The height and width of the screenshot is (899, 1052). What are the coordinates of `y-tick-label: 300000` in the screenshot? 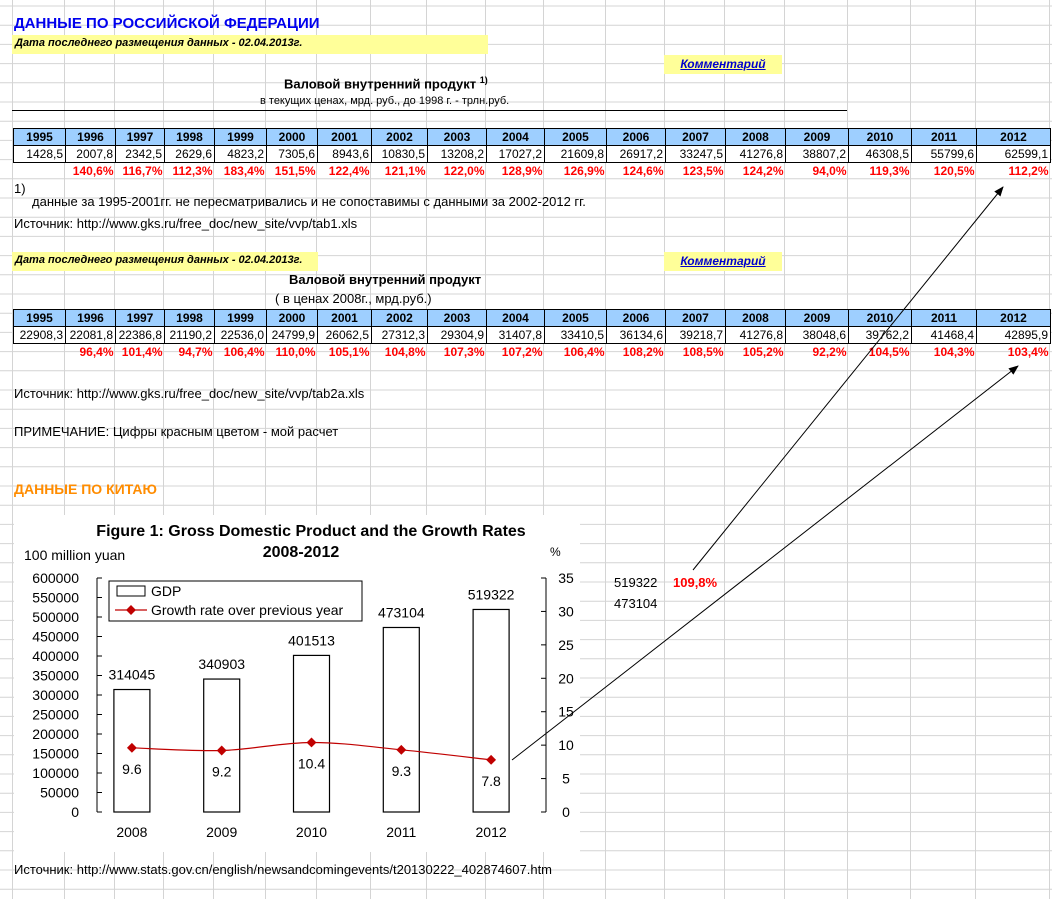 It's located at (55, 695).